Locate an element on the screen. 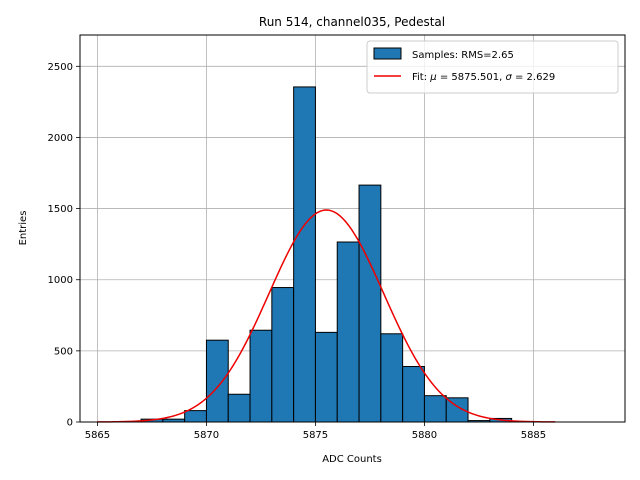 This screenshot has height=480, width=640. x-tick-label: 5865 is located at coordinates (97, 435).